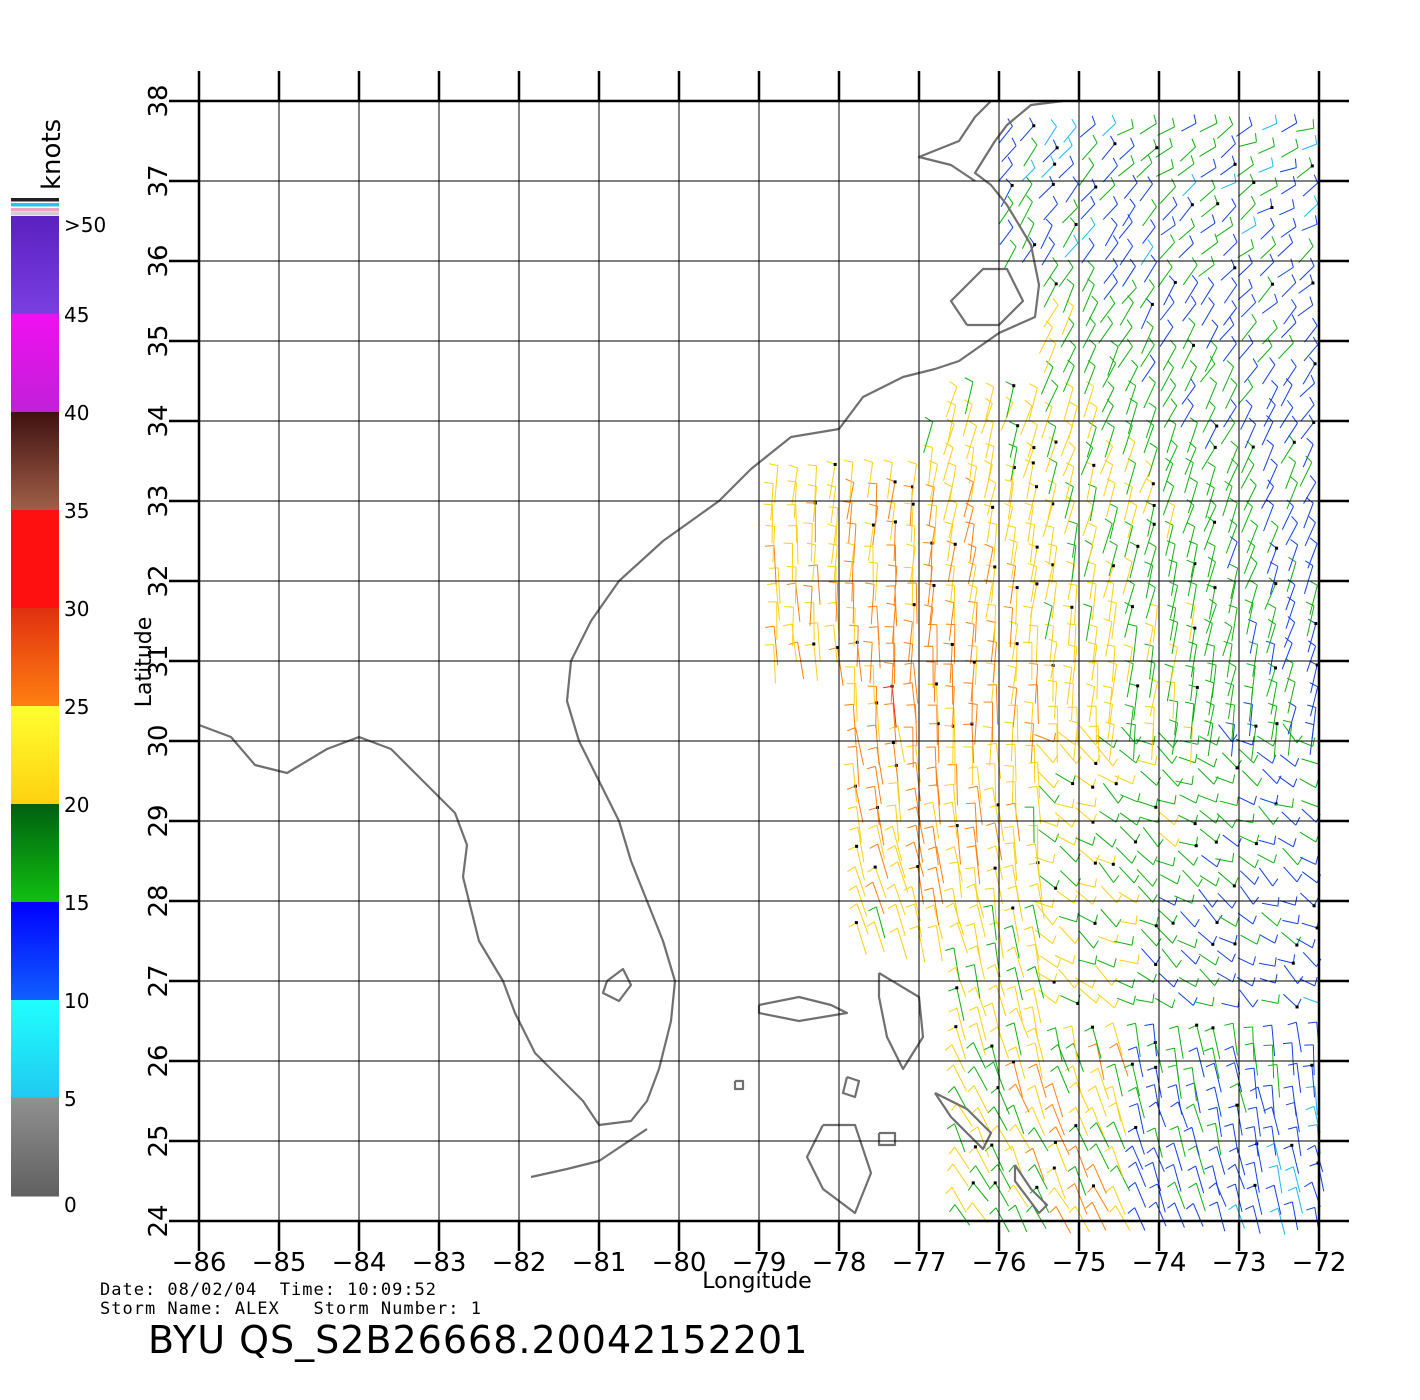 Image resolution: width=1420 pixels, height=1400 pixels. Describe the element at coordinates (159, 900) in the screenshot. I see `y-tick-label: 28` at that location.